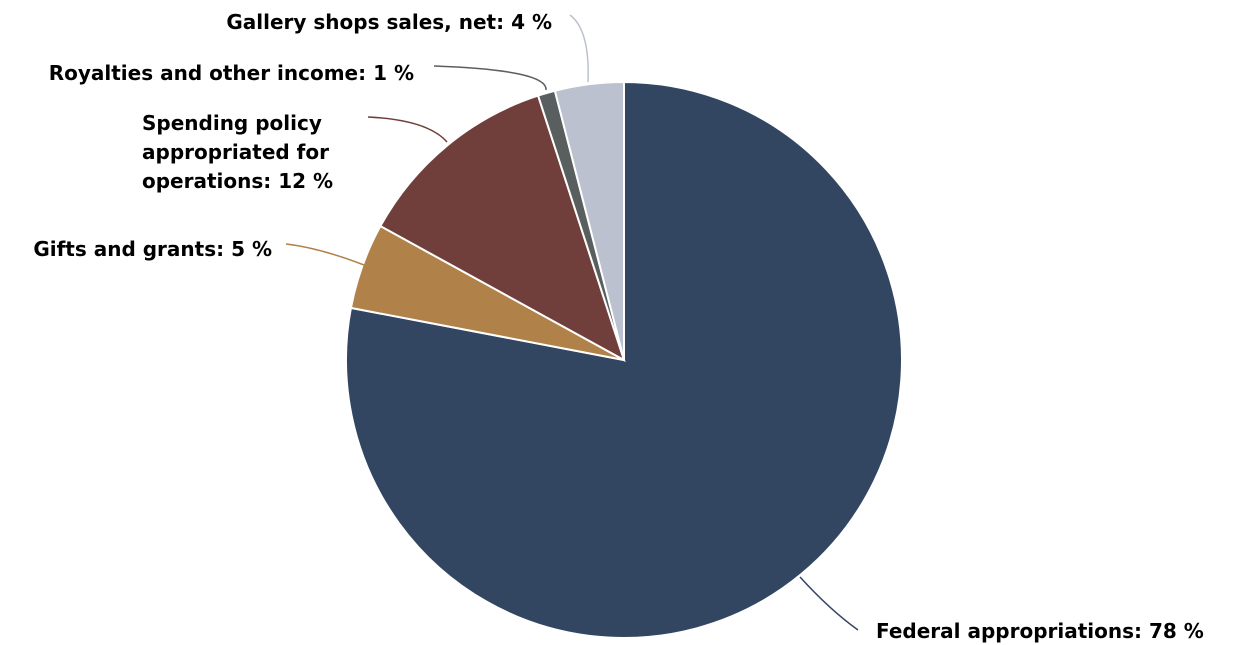  Describe the element at coordinates (152, 249) in the screenshot. I see `slice-label-gifts-and-grants: Gifts and grants: 5 %` at that location.